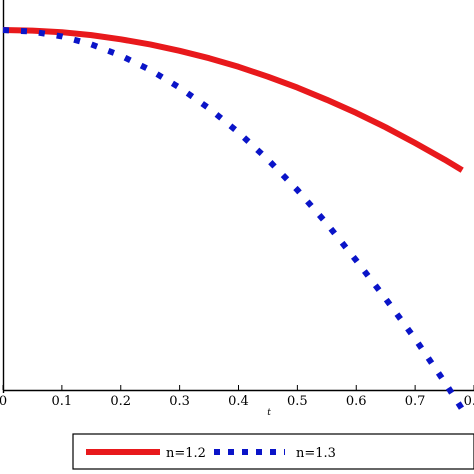 Image resolution: width=474 pixels, height=474 pixels. Describe the element at coordinates (62, 401) in the screenshot. I see `x-tick-label: 0.1` at that location.